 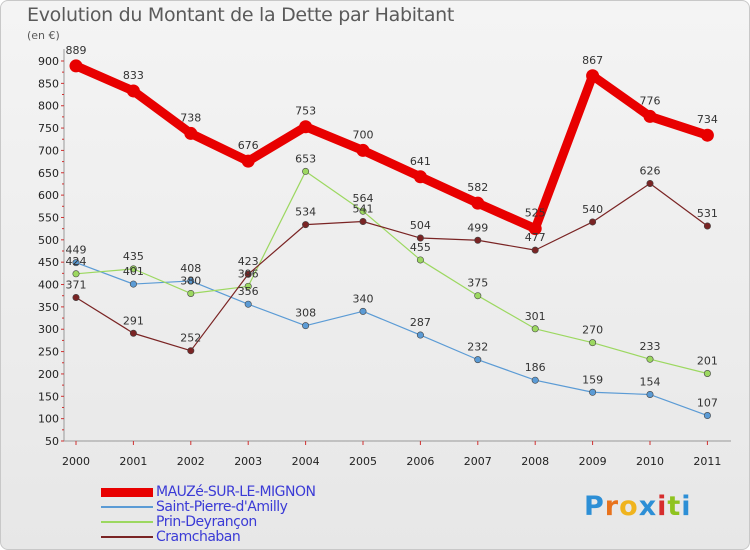 What do you see at coordinates (363, 198) in the screenshot?
I see `data-label: 564` at bounding box center [363, 198].